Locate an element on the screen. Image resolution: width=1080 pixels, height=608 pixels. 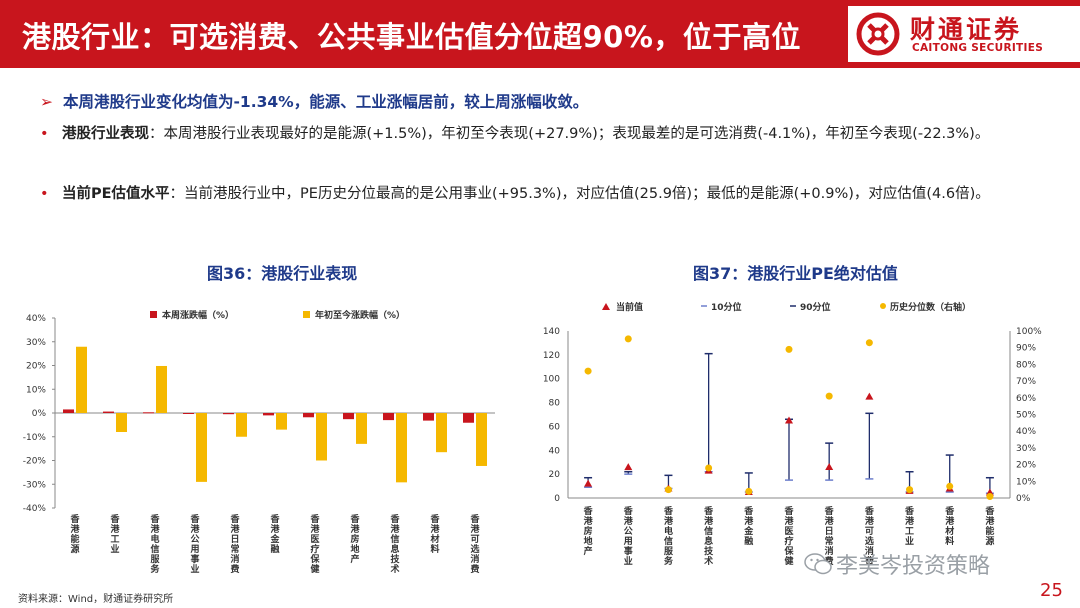
legend-label: 90分位 is located at coordinates (815, 307).